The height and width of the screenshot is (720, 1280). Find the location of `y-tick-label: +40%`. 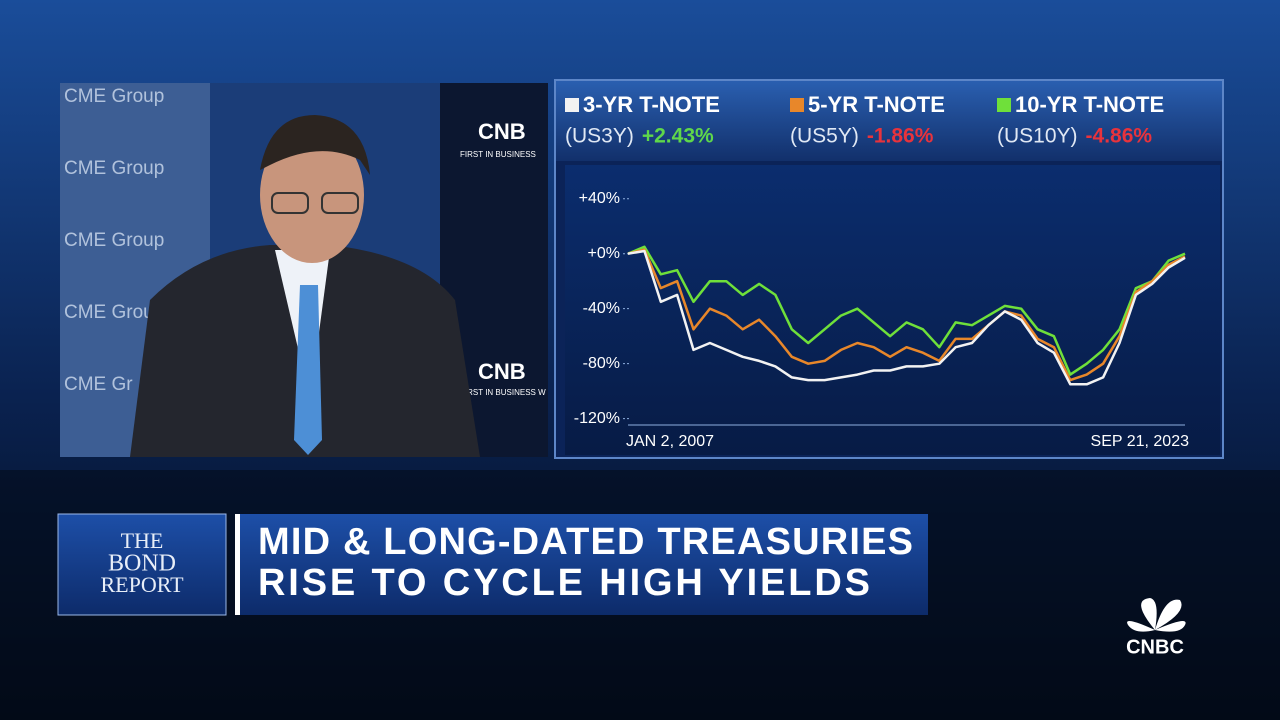

y-tick-label: +40% is located at coordinates (599, 198).